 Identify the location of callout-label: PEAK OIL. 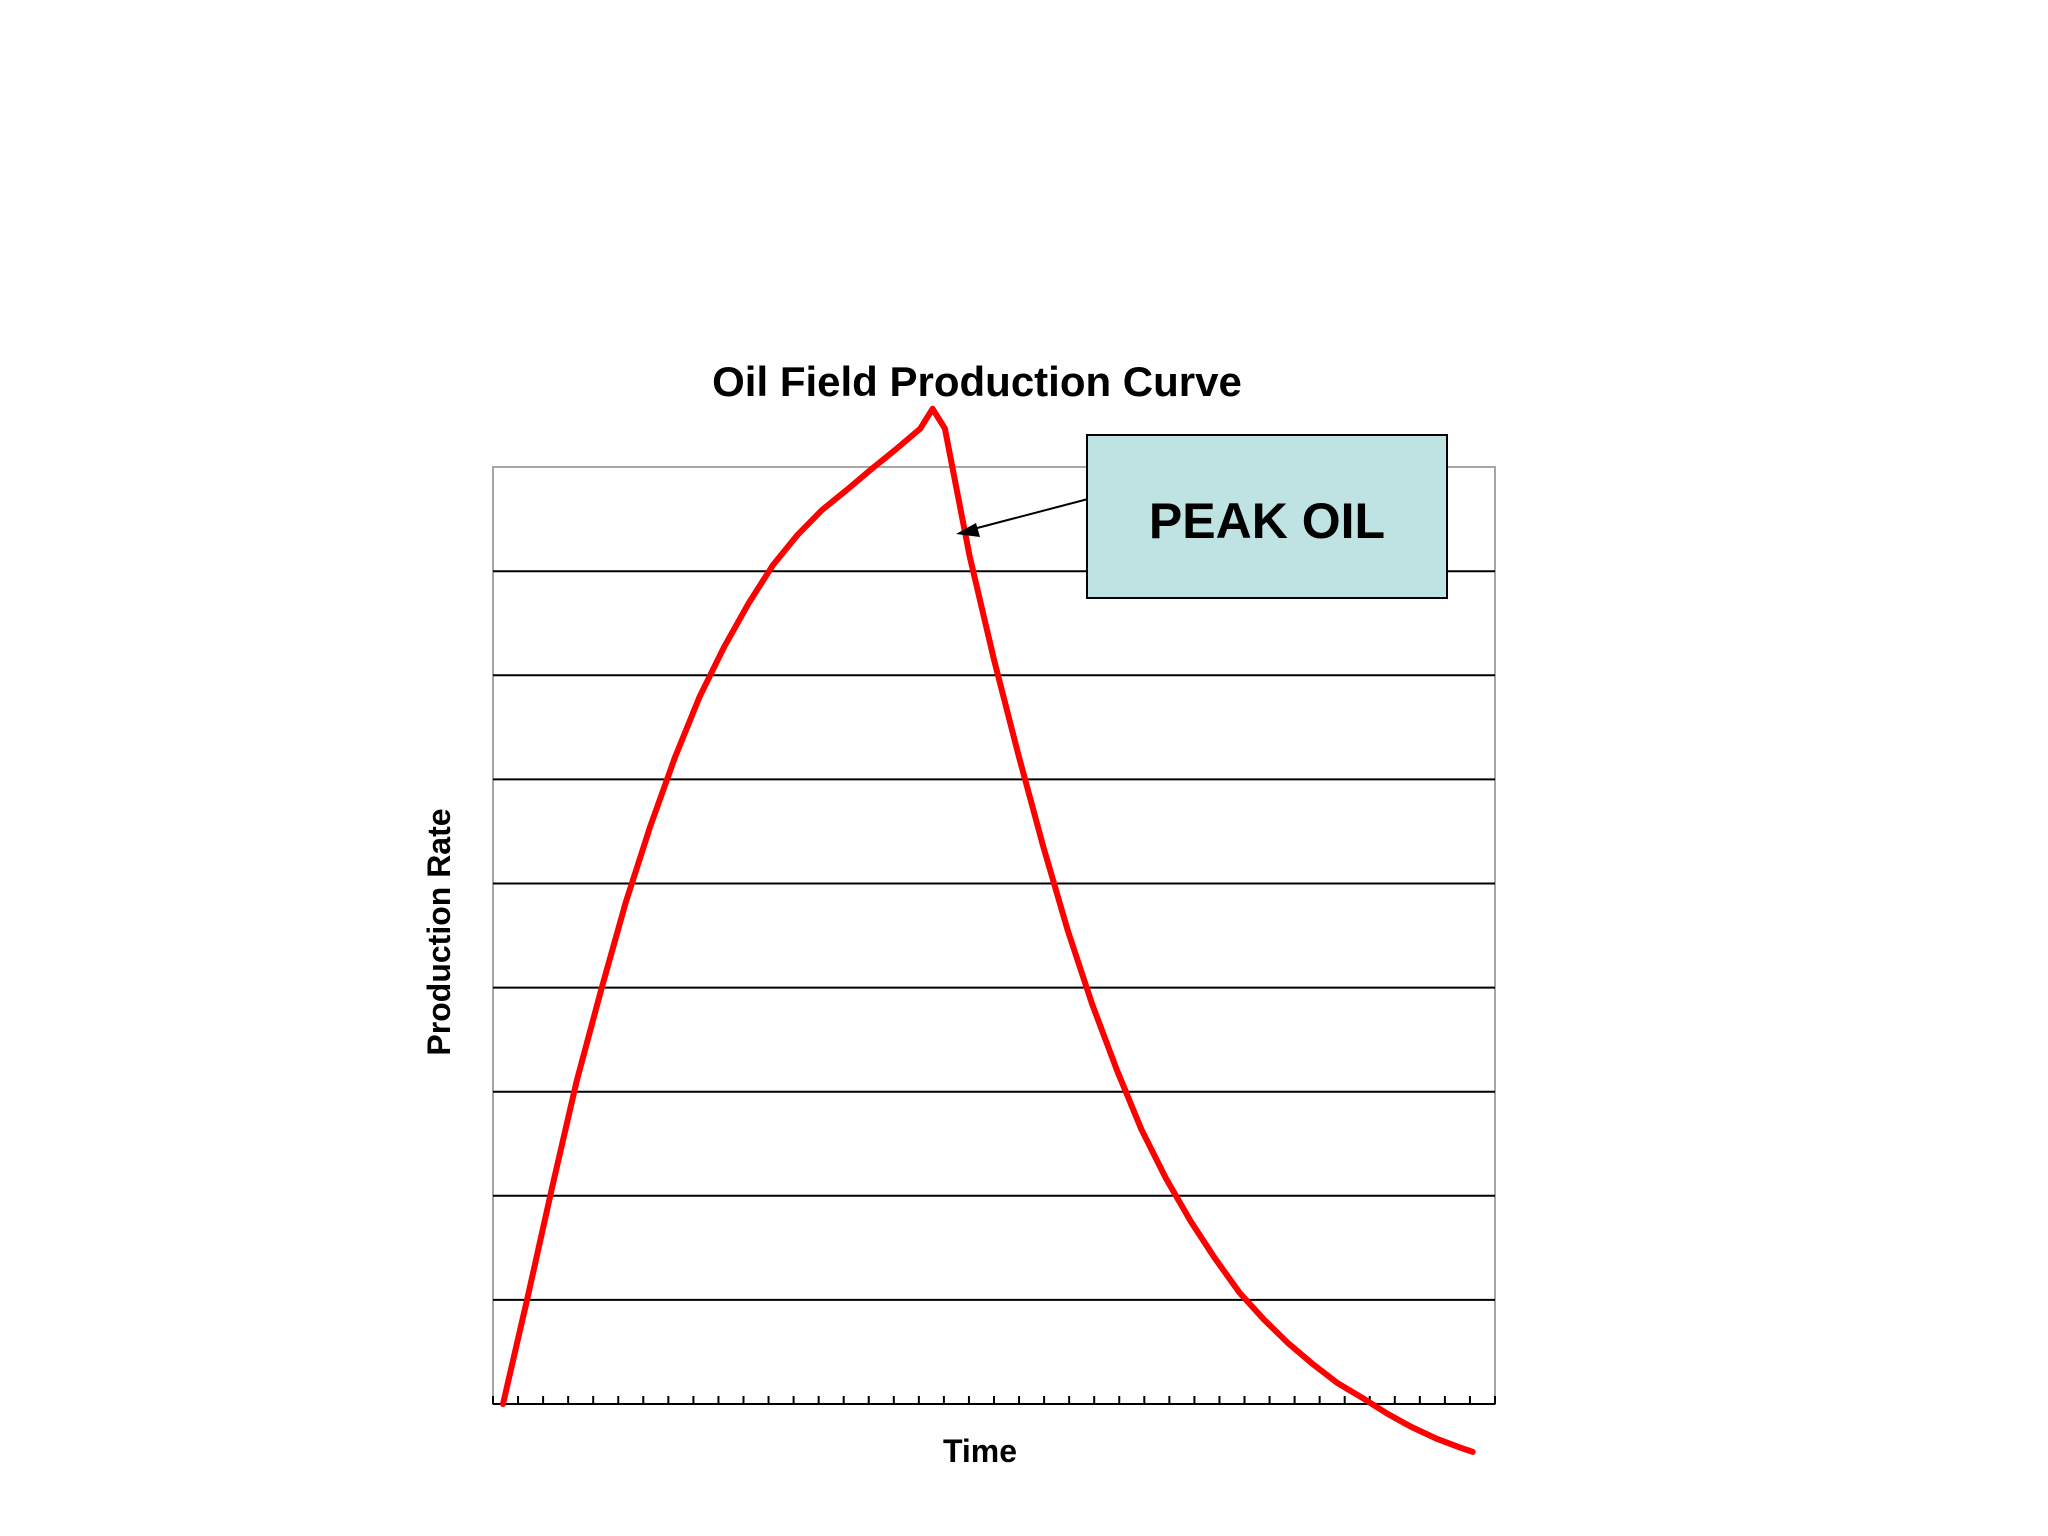
(1267, 521).